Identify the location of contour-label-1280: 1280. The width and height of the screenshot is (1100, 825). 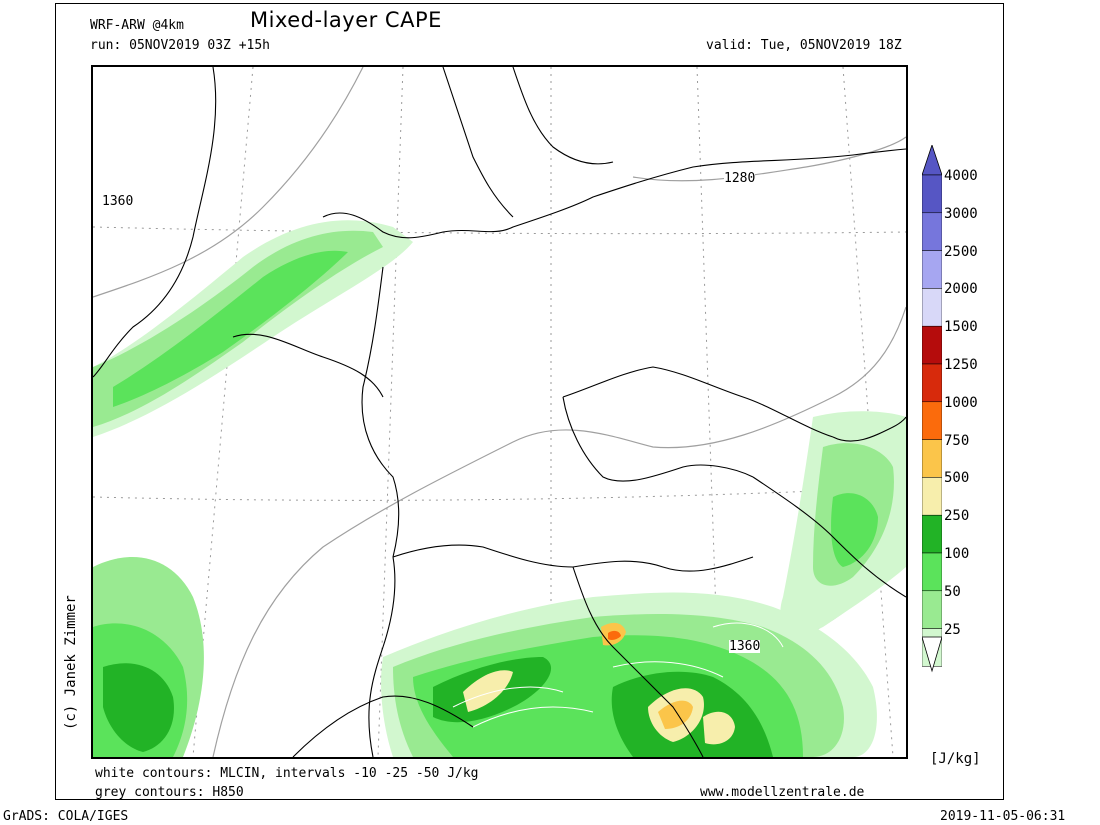
(740, 178).